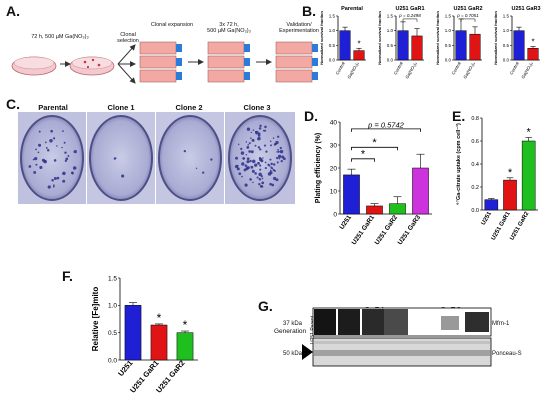 The height and width of the screenshot is (406, 550). What do you see at coordinates (290, 331) in the screenshot?
I see `generation-label: Generation` at bounding box center [290, 331].